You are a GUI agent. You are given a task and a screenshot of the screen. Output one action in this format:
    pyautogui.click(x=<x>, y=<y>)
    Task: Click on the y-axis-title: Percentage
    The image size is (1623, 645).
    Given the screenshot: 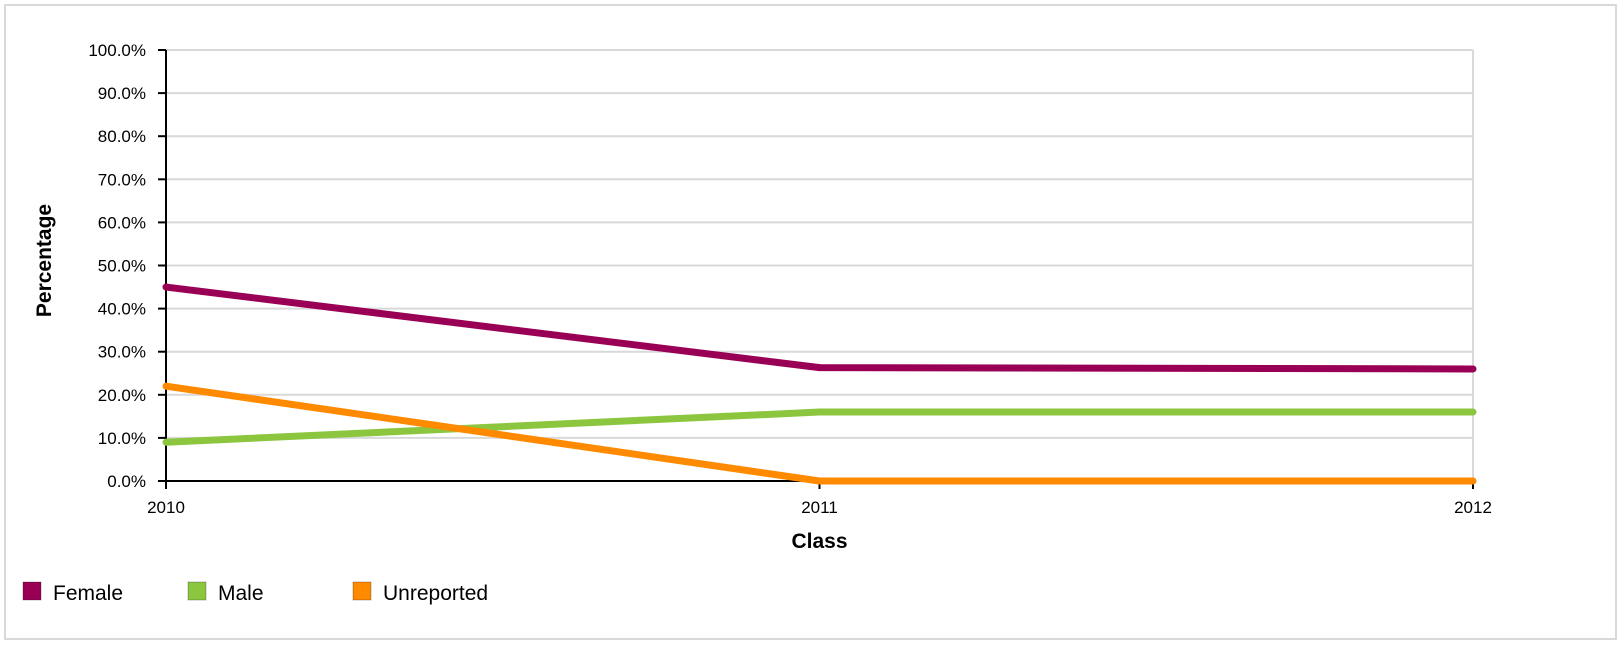 What is the action you would take?
    pyautogui.click(x=44, y=260)
    